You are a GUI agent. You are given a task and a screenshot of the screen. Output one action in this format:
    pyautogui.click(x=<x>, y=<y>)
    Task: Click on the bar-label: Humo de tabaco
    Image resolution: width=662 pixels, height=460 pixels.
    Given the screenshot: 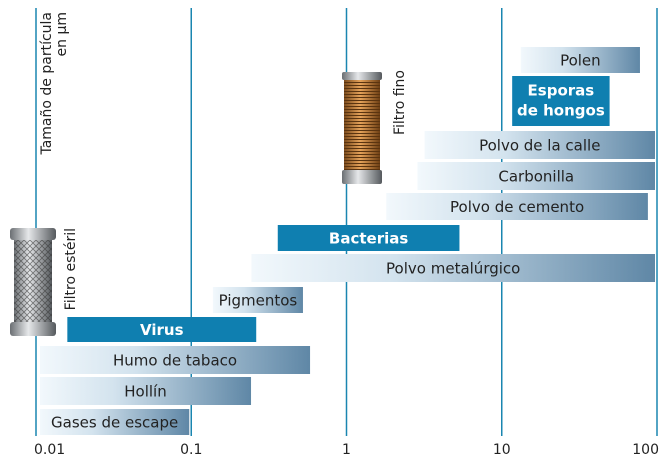 What is the action you would take?
    pyautogui.click(x=175, y=361)
    